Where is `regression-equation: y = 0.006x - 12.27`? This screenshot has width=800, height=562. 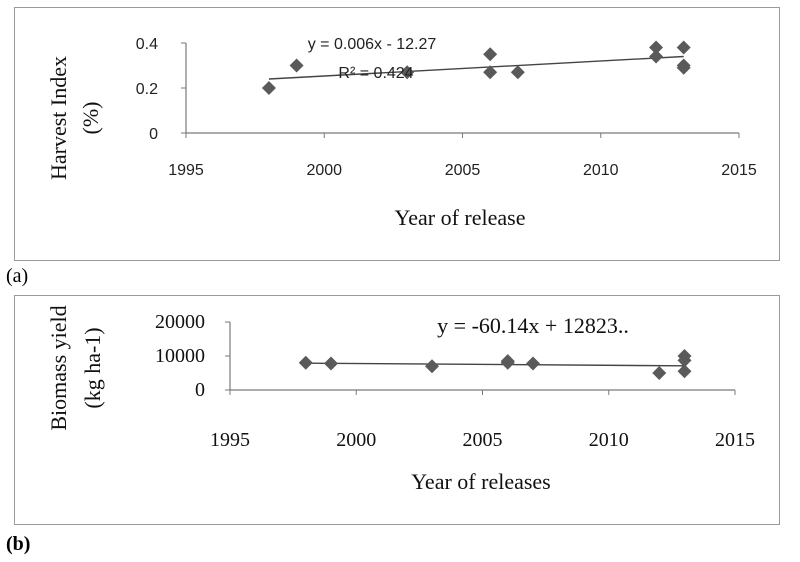
regression-equation: y = 0.006x - 12.27 is located at coordinates (372, 44).